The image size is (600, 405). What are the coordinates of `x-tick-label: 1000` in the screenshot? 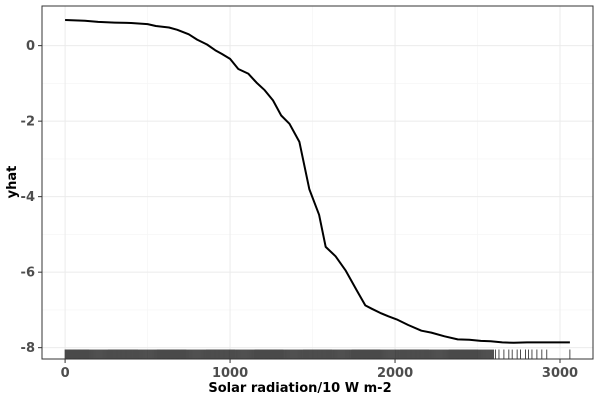 It's located at (230, 373).